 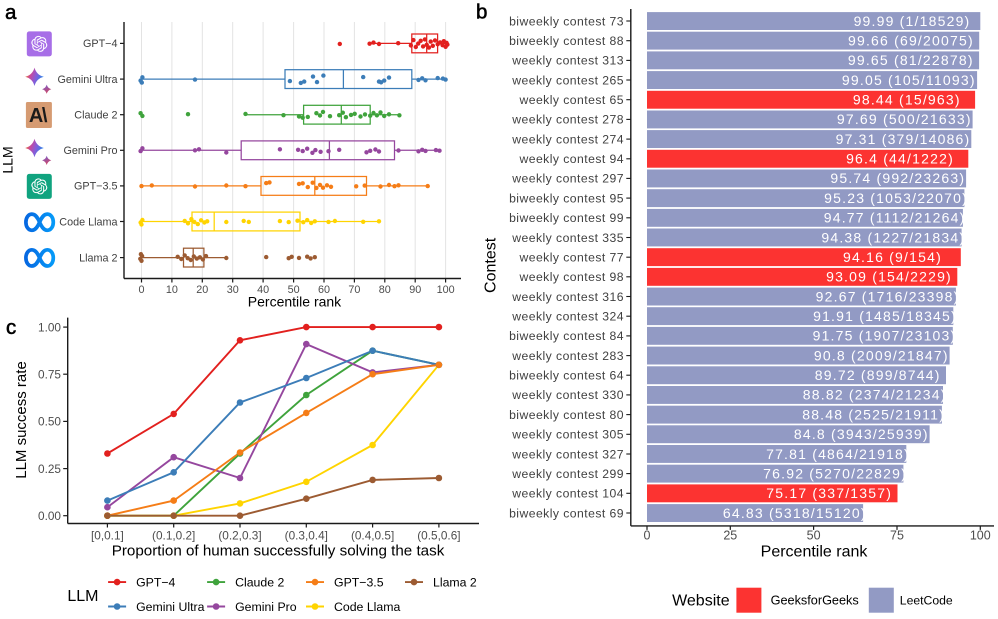 I want to click on svg-text: weekly contest 324, so click(x=567, y=317).